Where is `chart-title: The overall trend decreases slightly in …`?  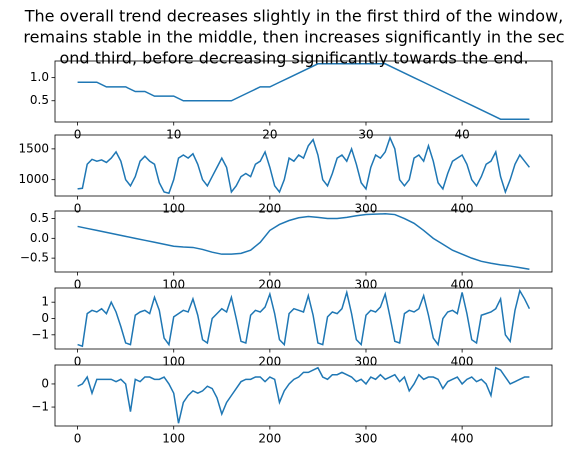
chart-title: The overall trend decreases slightly in … is located at coordinates (294, 16).